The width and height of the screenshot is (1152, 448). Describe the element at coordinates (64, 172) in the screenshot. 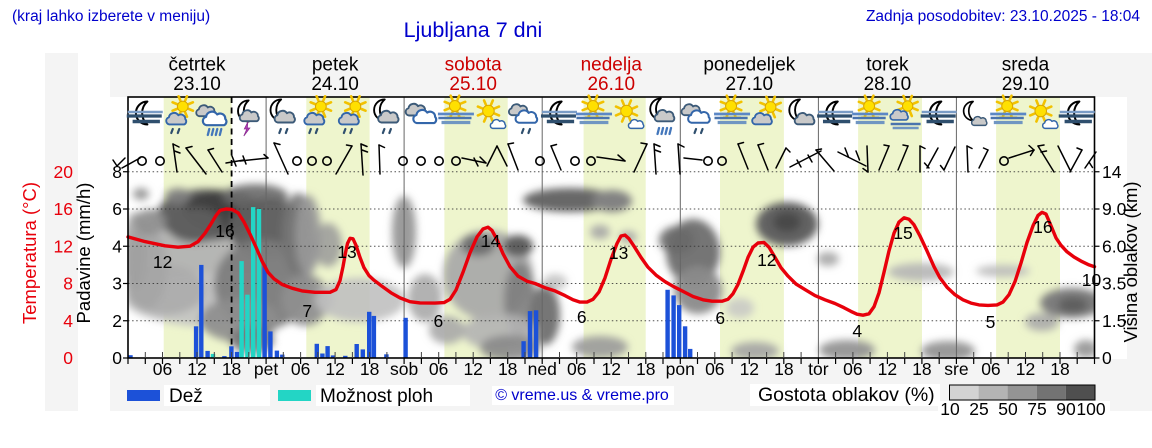

I see `svg-text: 20` at that location.